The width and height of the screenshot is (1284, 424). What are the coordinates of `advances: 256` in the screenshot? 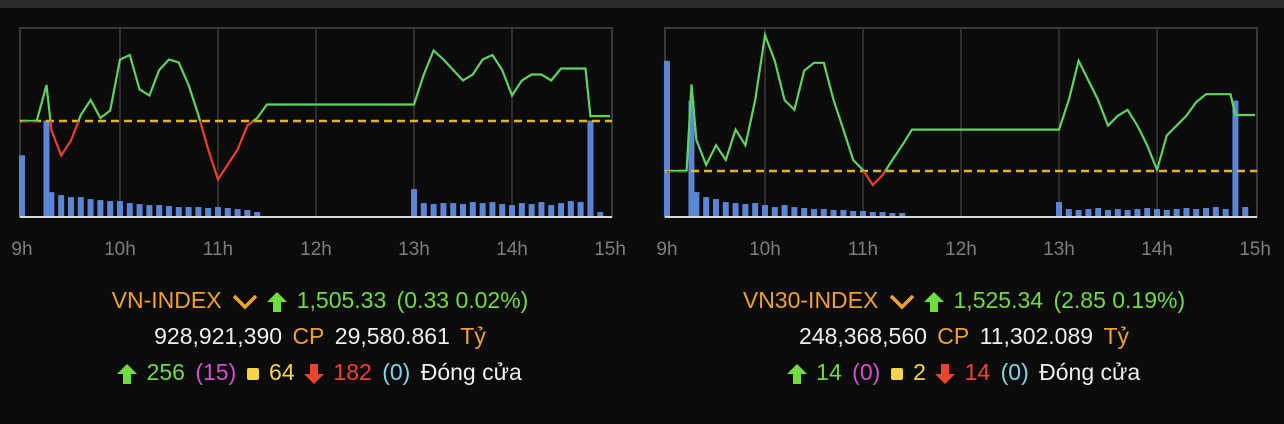 It's located at (165, 372).